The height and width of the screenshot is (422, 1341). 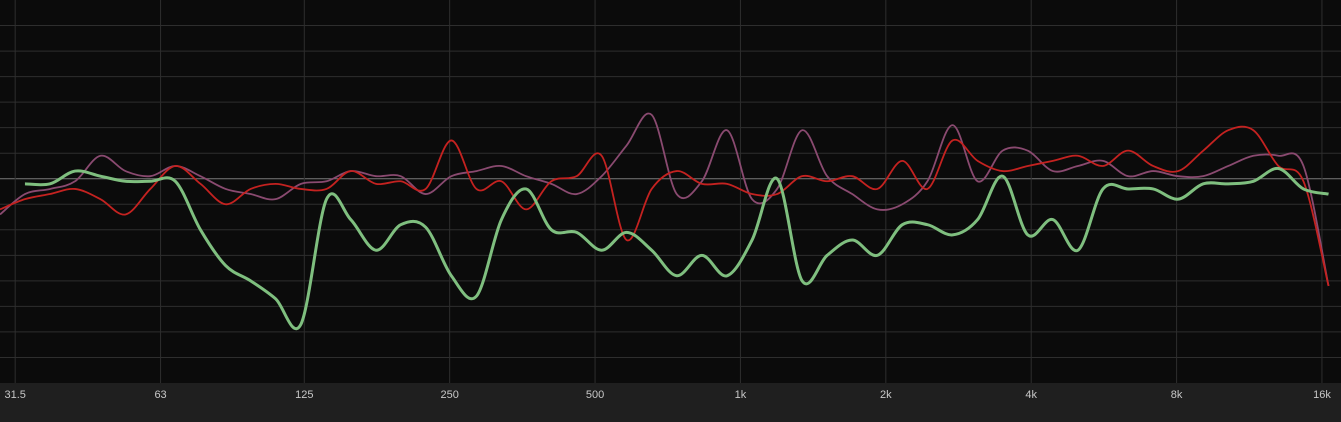 I want to click on x-tick-label: 4k, so click(x=1031, y=395).